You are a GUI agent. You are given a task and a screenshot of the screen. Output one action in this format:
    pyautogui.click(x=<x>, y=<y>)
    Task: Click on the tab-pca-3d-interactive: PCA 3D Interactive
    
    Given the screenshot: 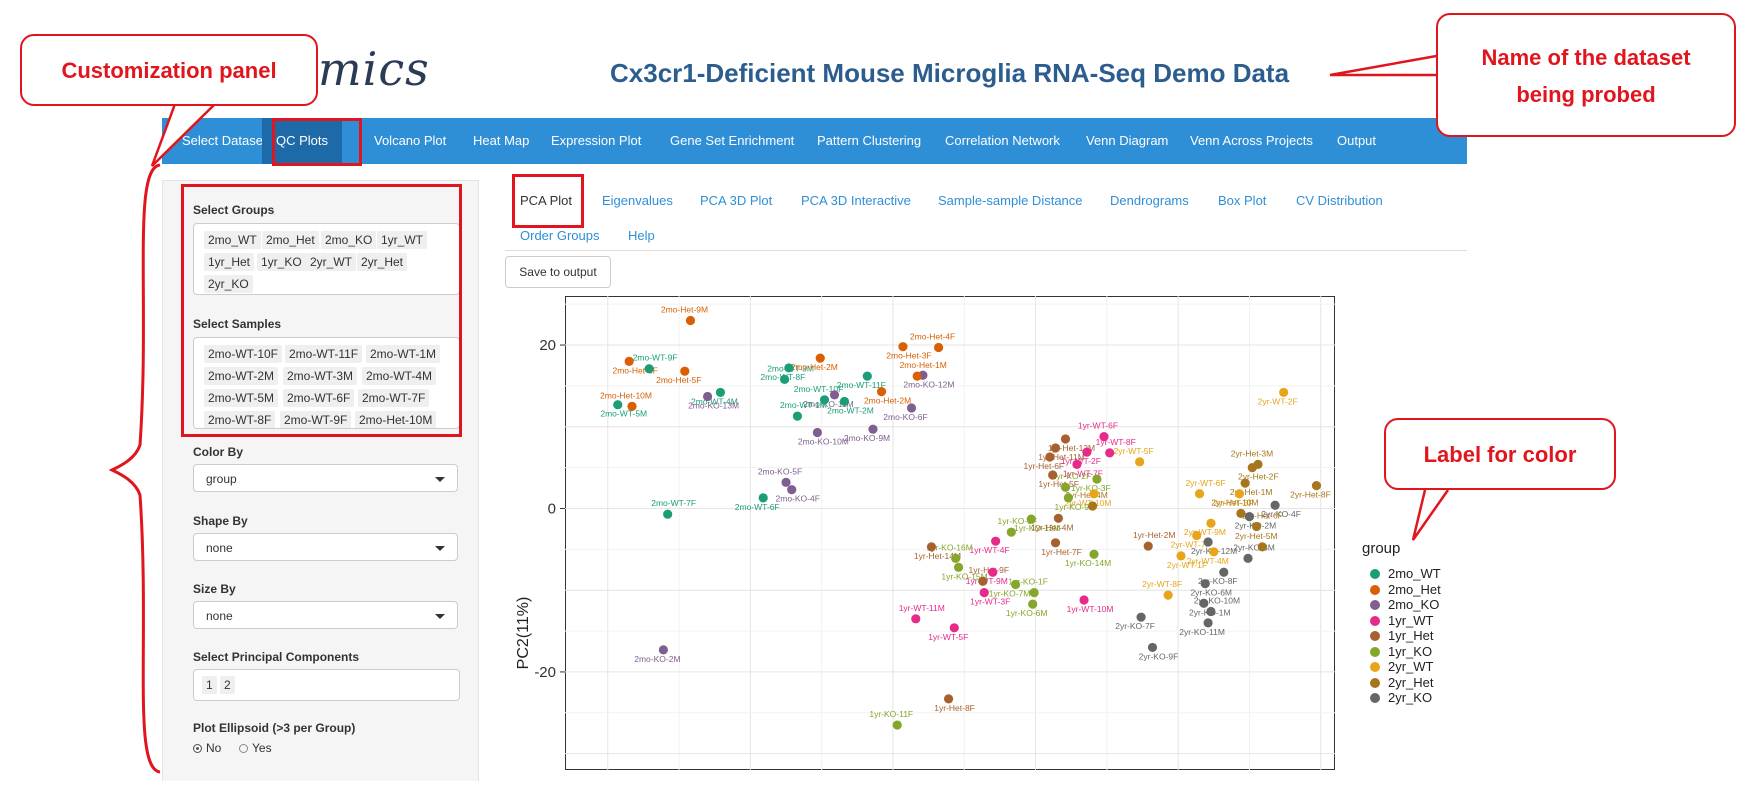 What is the action you would take?
    pyautogui.click(x=856, y=200)
    